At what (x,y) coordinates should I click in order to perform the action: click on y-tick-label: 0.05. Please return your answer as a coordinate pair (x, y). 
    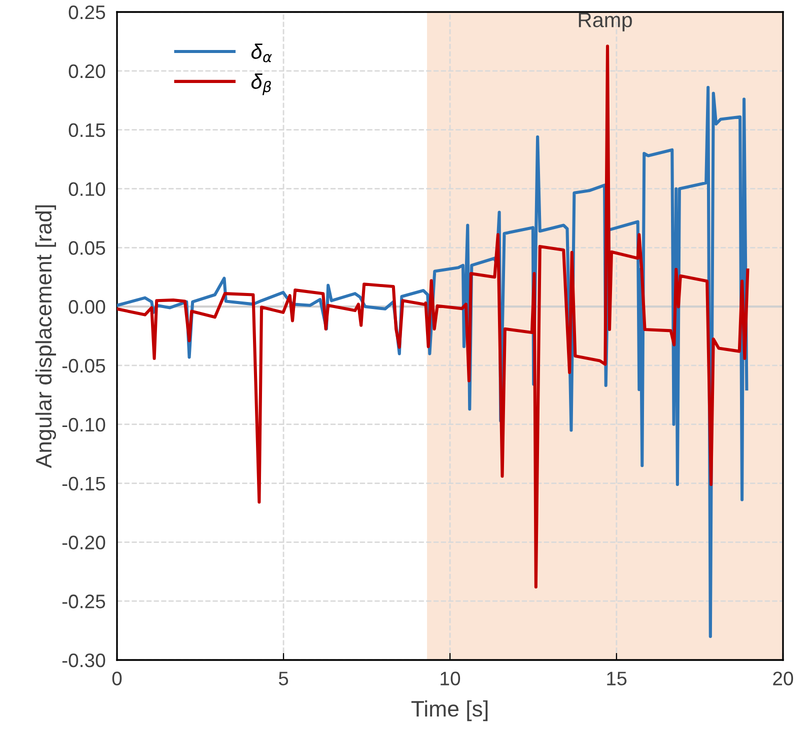
    Looking at the image, I should click on (87, 248).